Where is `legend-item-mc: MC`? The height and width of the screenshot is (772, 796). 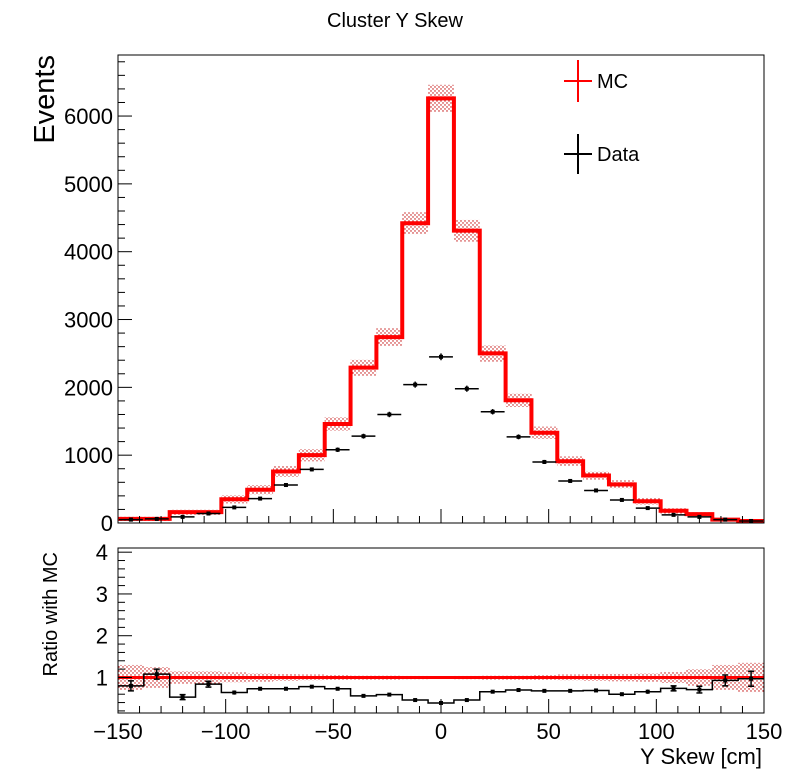 legend-item-mc: MC is located at coordinates (596, 81).